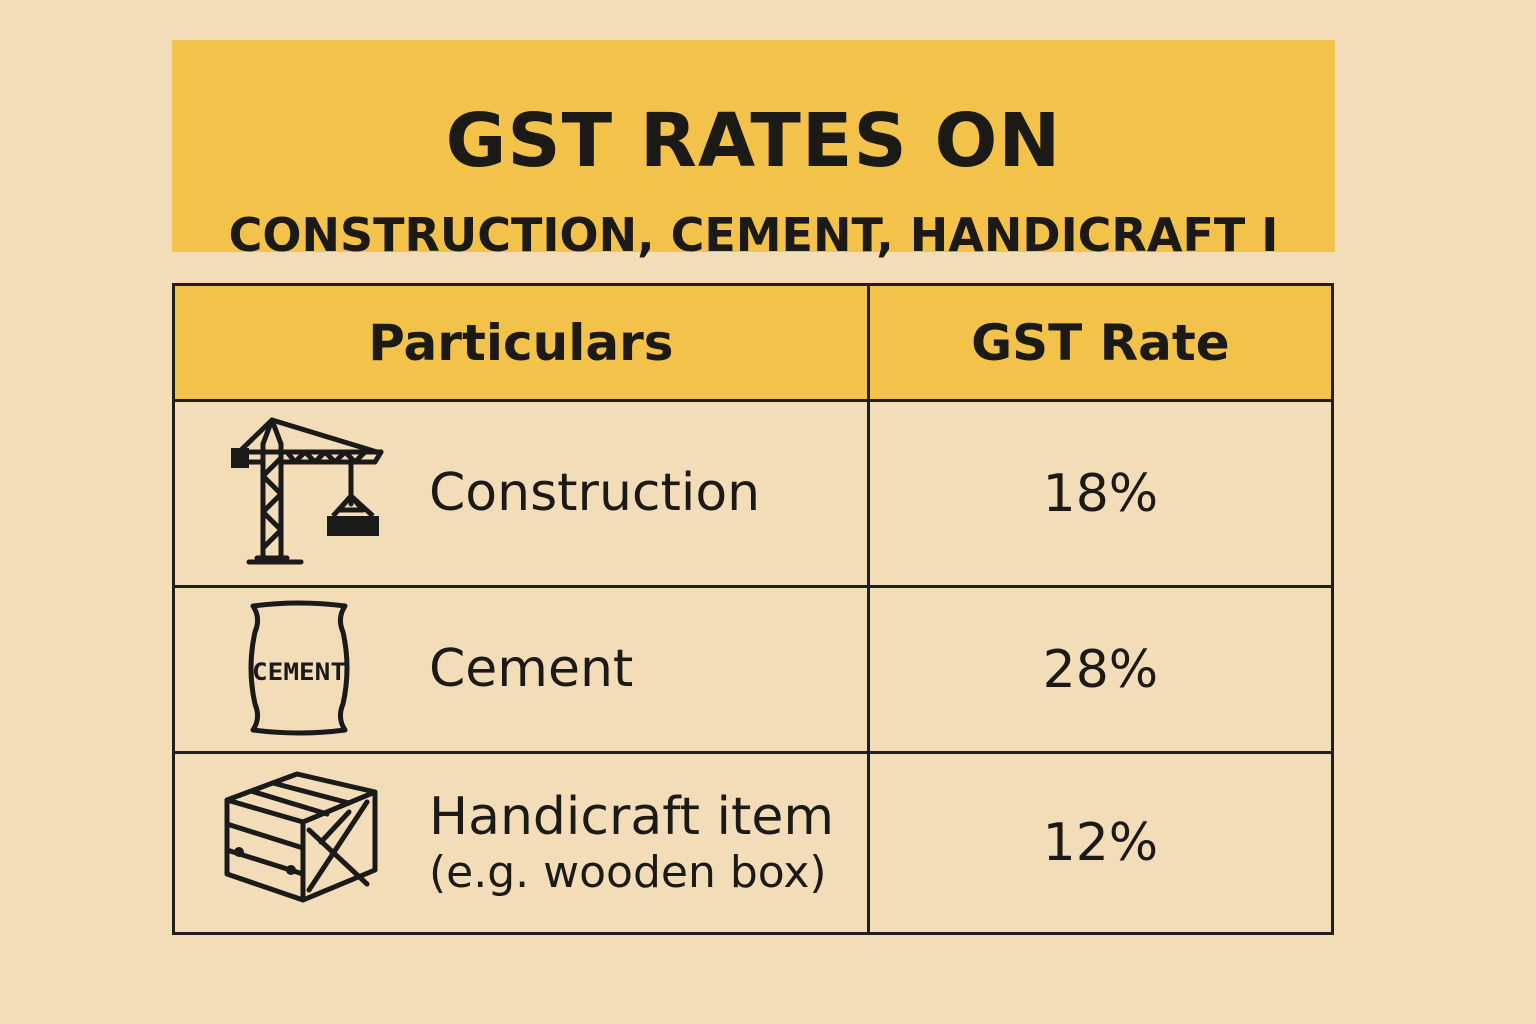 Image resolution: width=1536 pixels, height=1024 pixels. What do you see at coordinates (753, 235) in the screenshot?
I see `banner-subtitle: CONSTRUCTION, CEMENT, HANDICRAFT I` at bounding box center [753, 235].